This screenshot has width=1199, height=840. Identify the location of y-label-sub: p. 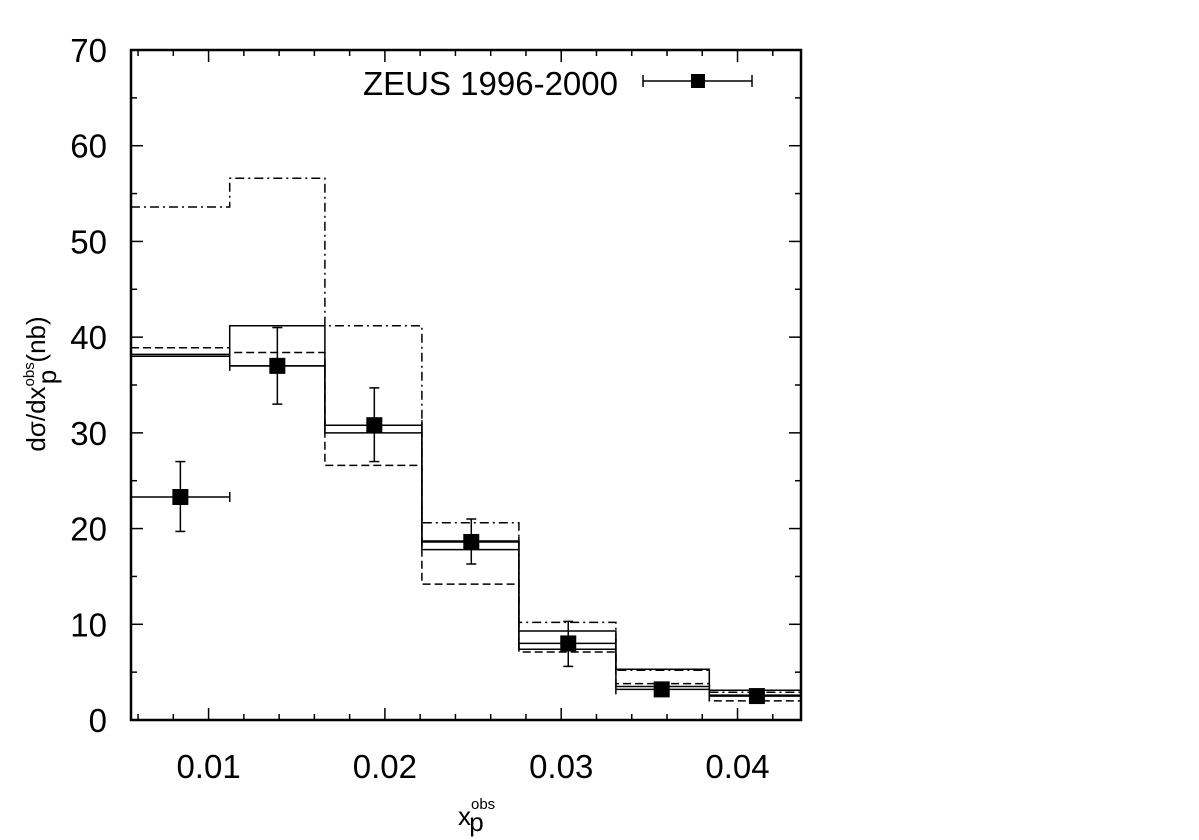
(47, 377).